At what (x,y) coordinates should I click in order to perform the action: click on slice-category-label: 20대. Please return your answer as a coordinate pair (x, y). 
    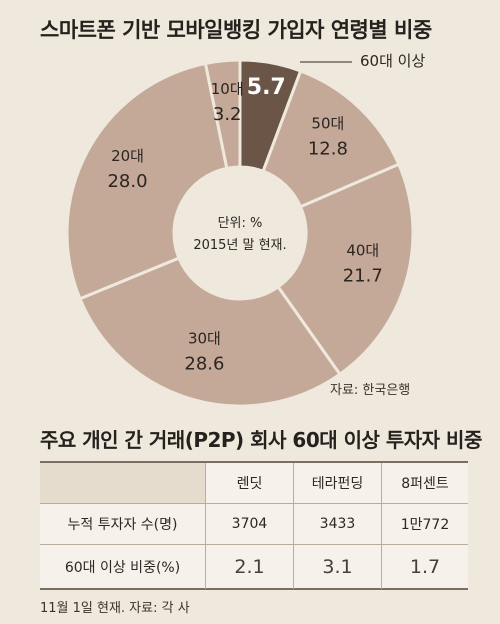
    Looking at the image, I should click on (127, 156).